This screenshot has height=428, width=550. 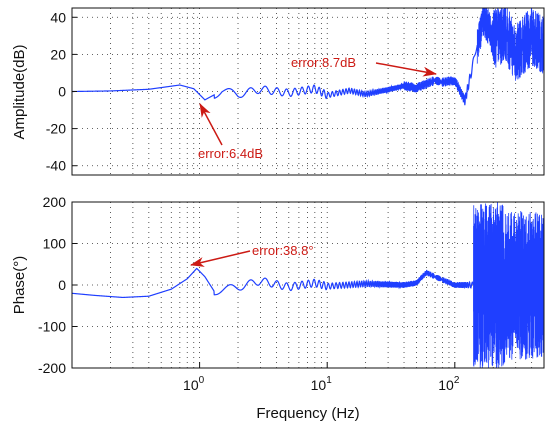 I want to click on phase-x-ticks: 10⁰ 10¹ 10², so click(x=321, y=377).